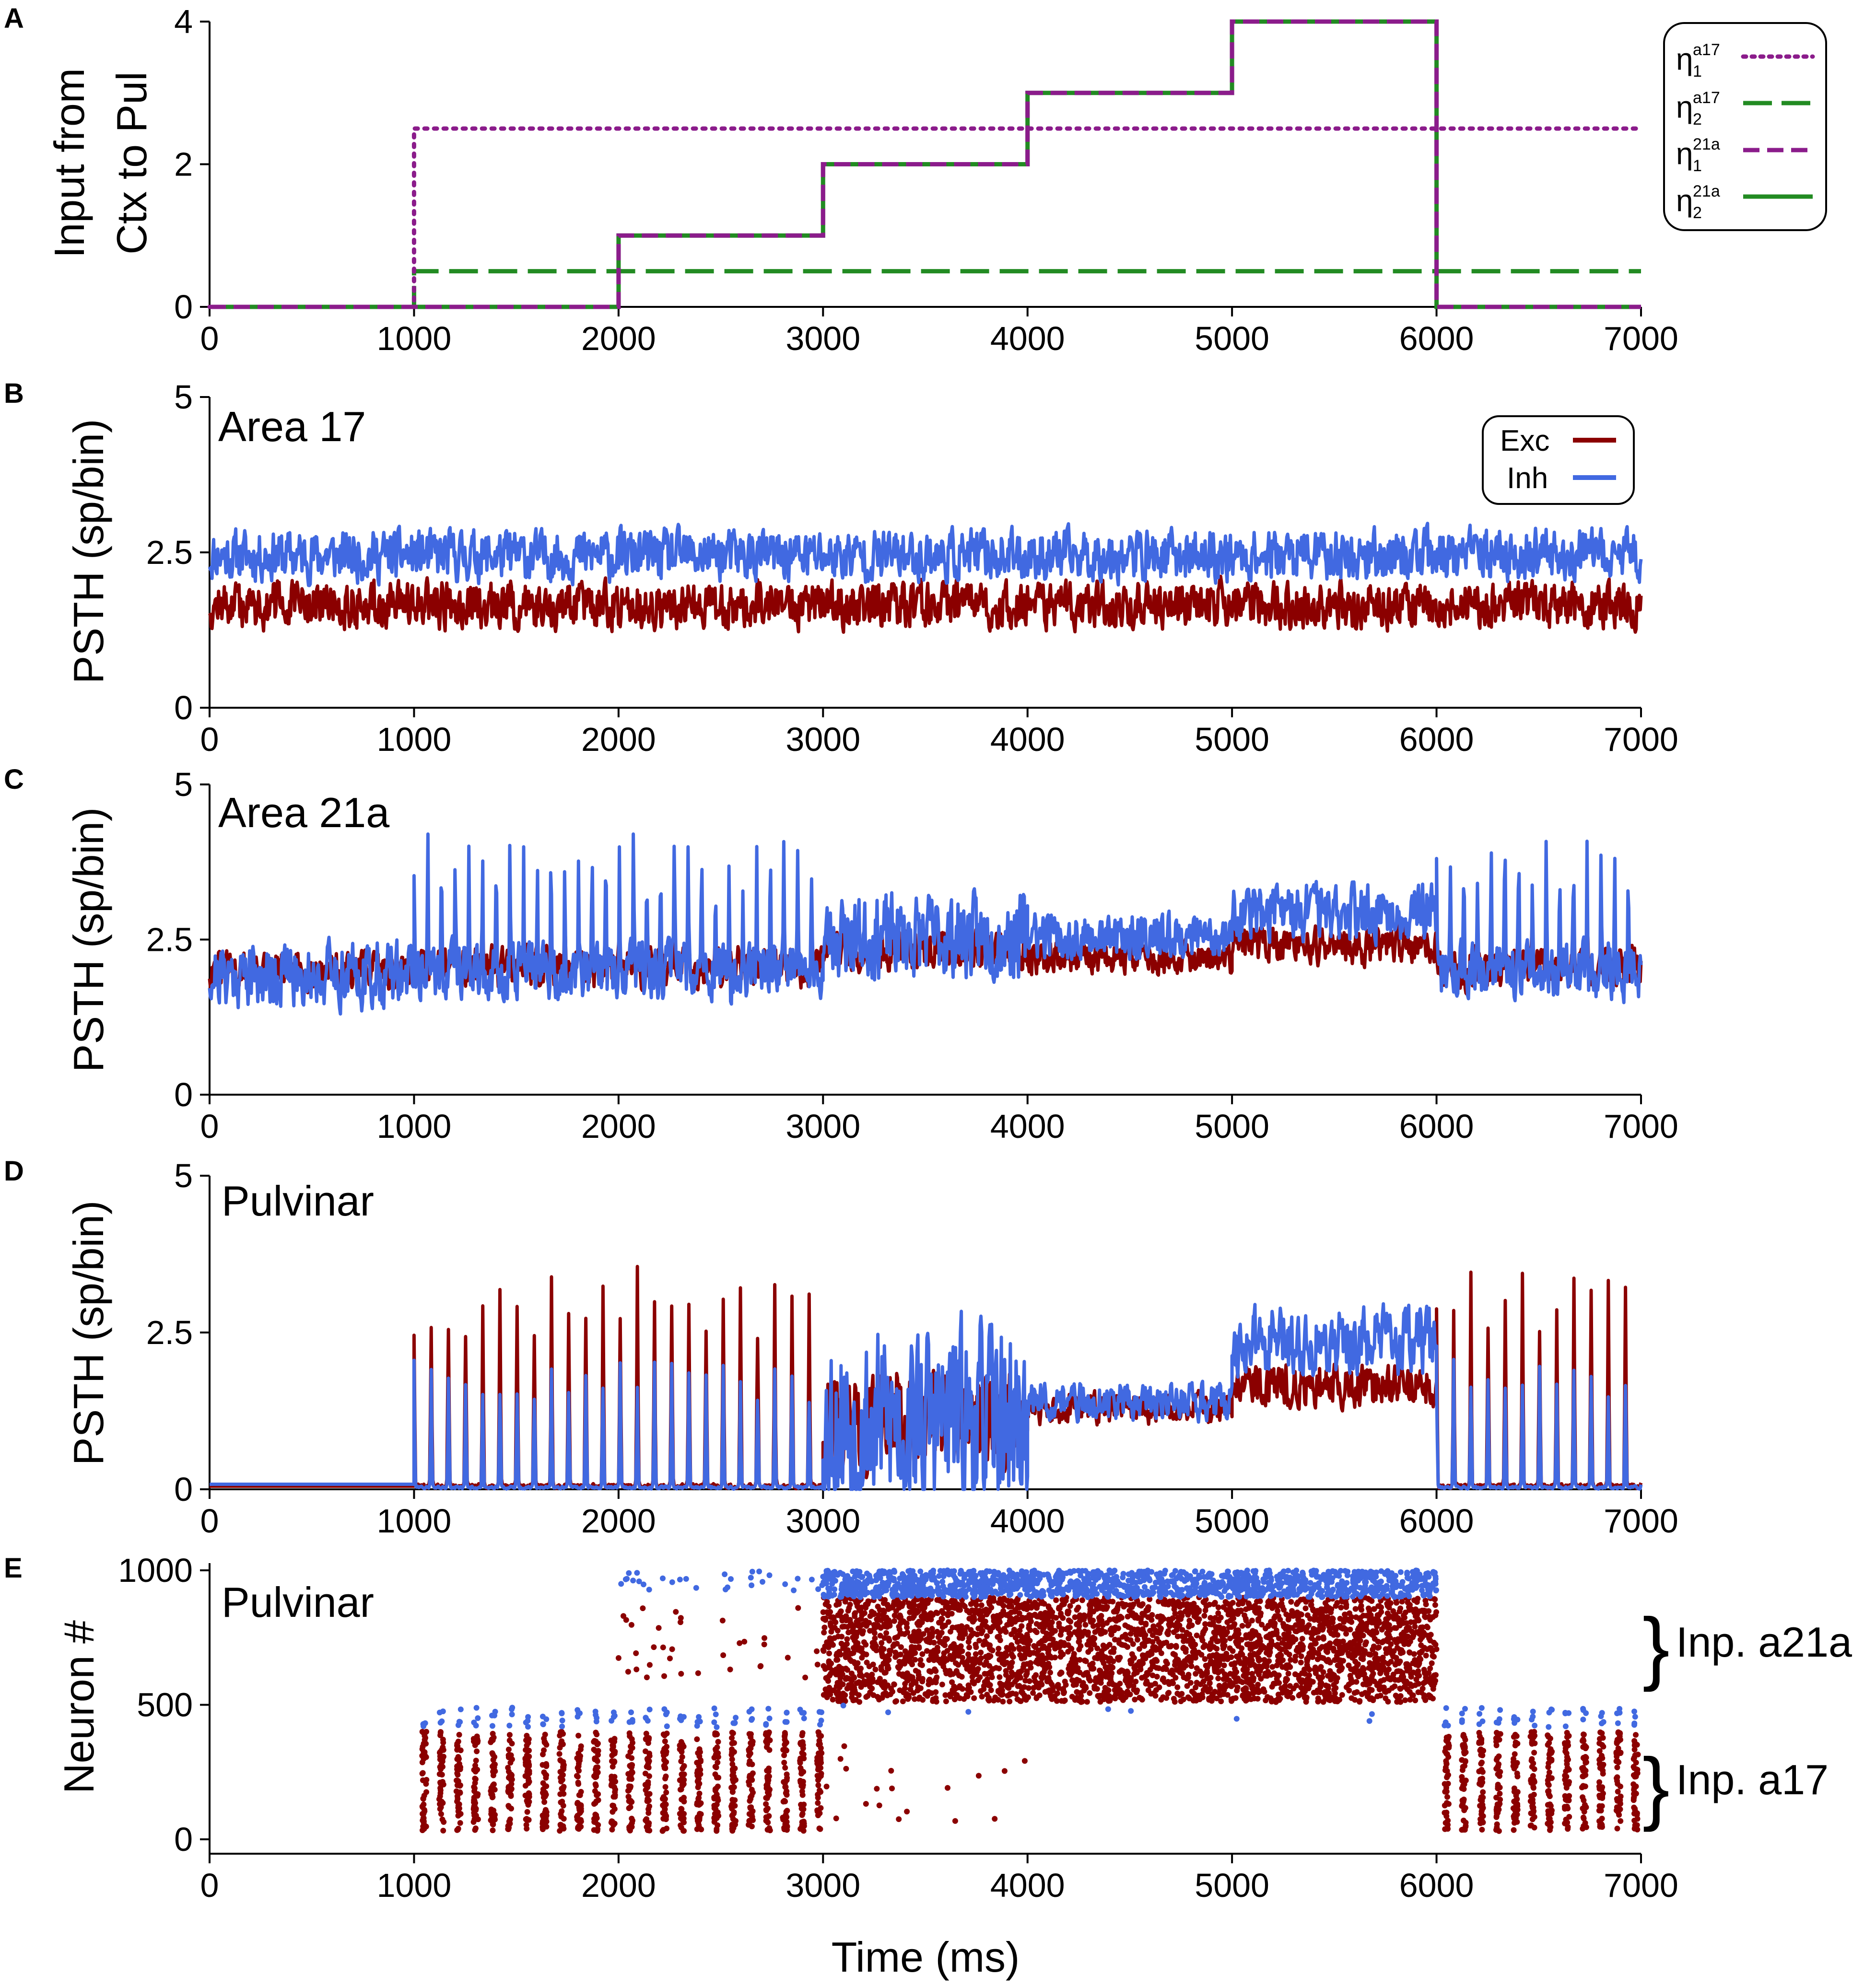  I want to click on panel-b-xtick-label-6: 6000, so click(1436, 739).